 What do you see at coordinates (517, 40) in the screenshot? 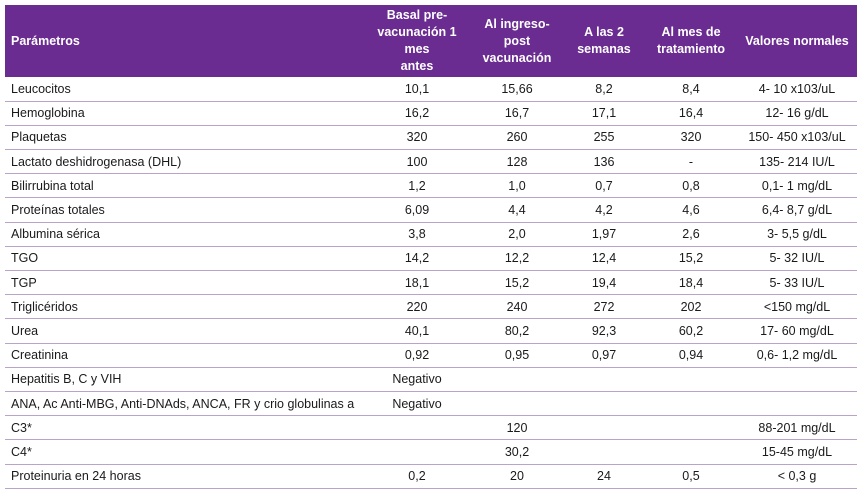
I see `header-ingreso-line: post` at bounding box center [517, 40].